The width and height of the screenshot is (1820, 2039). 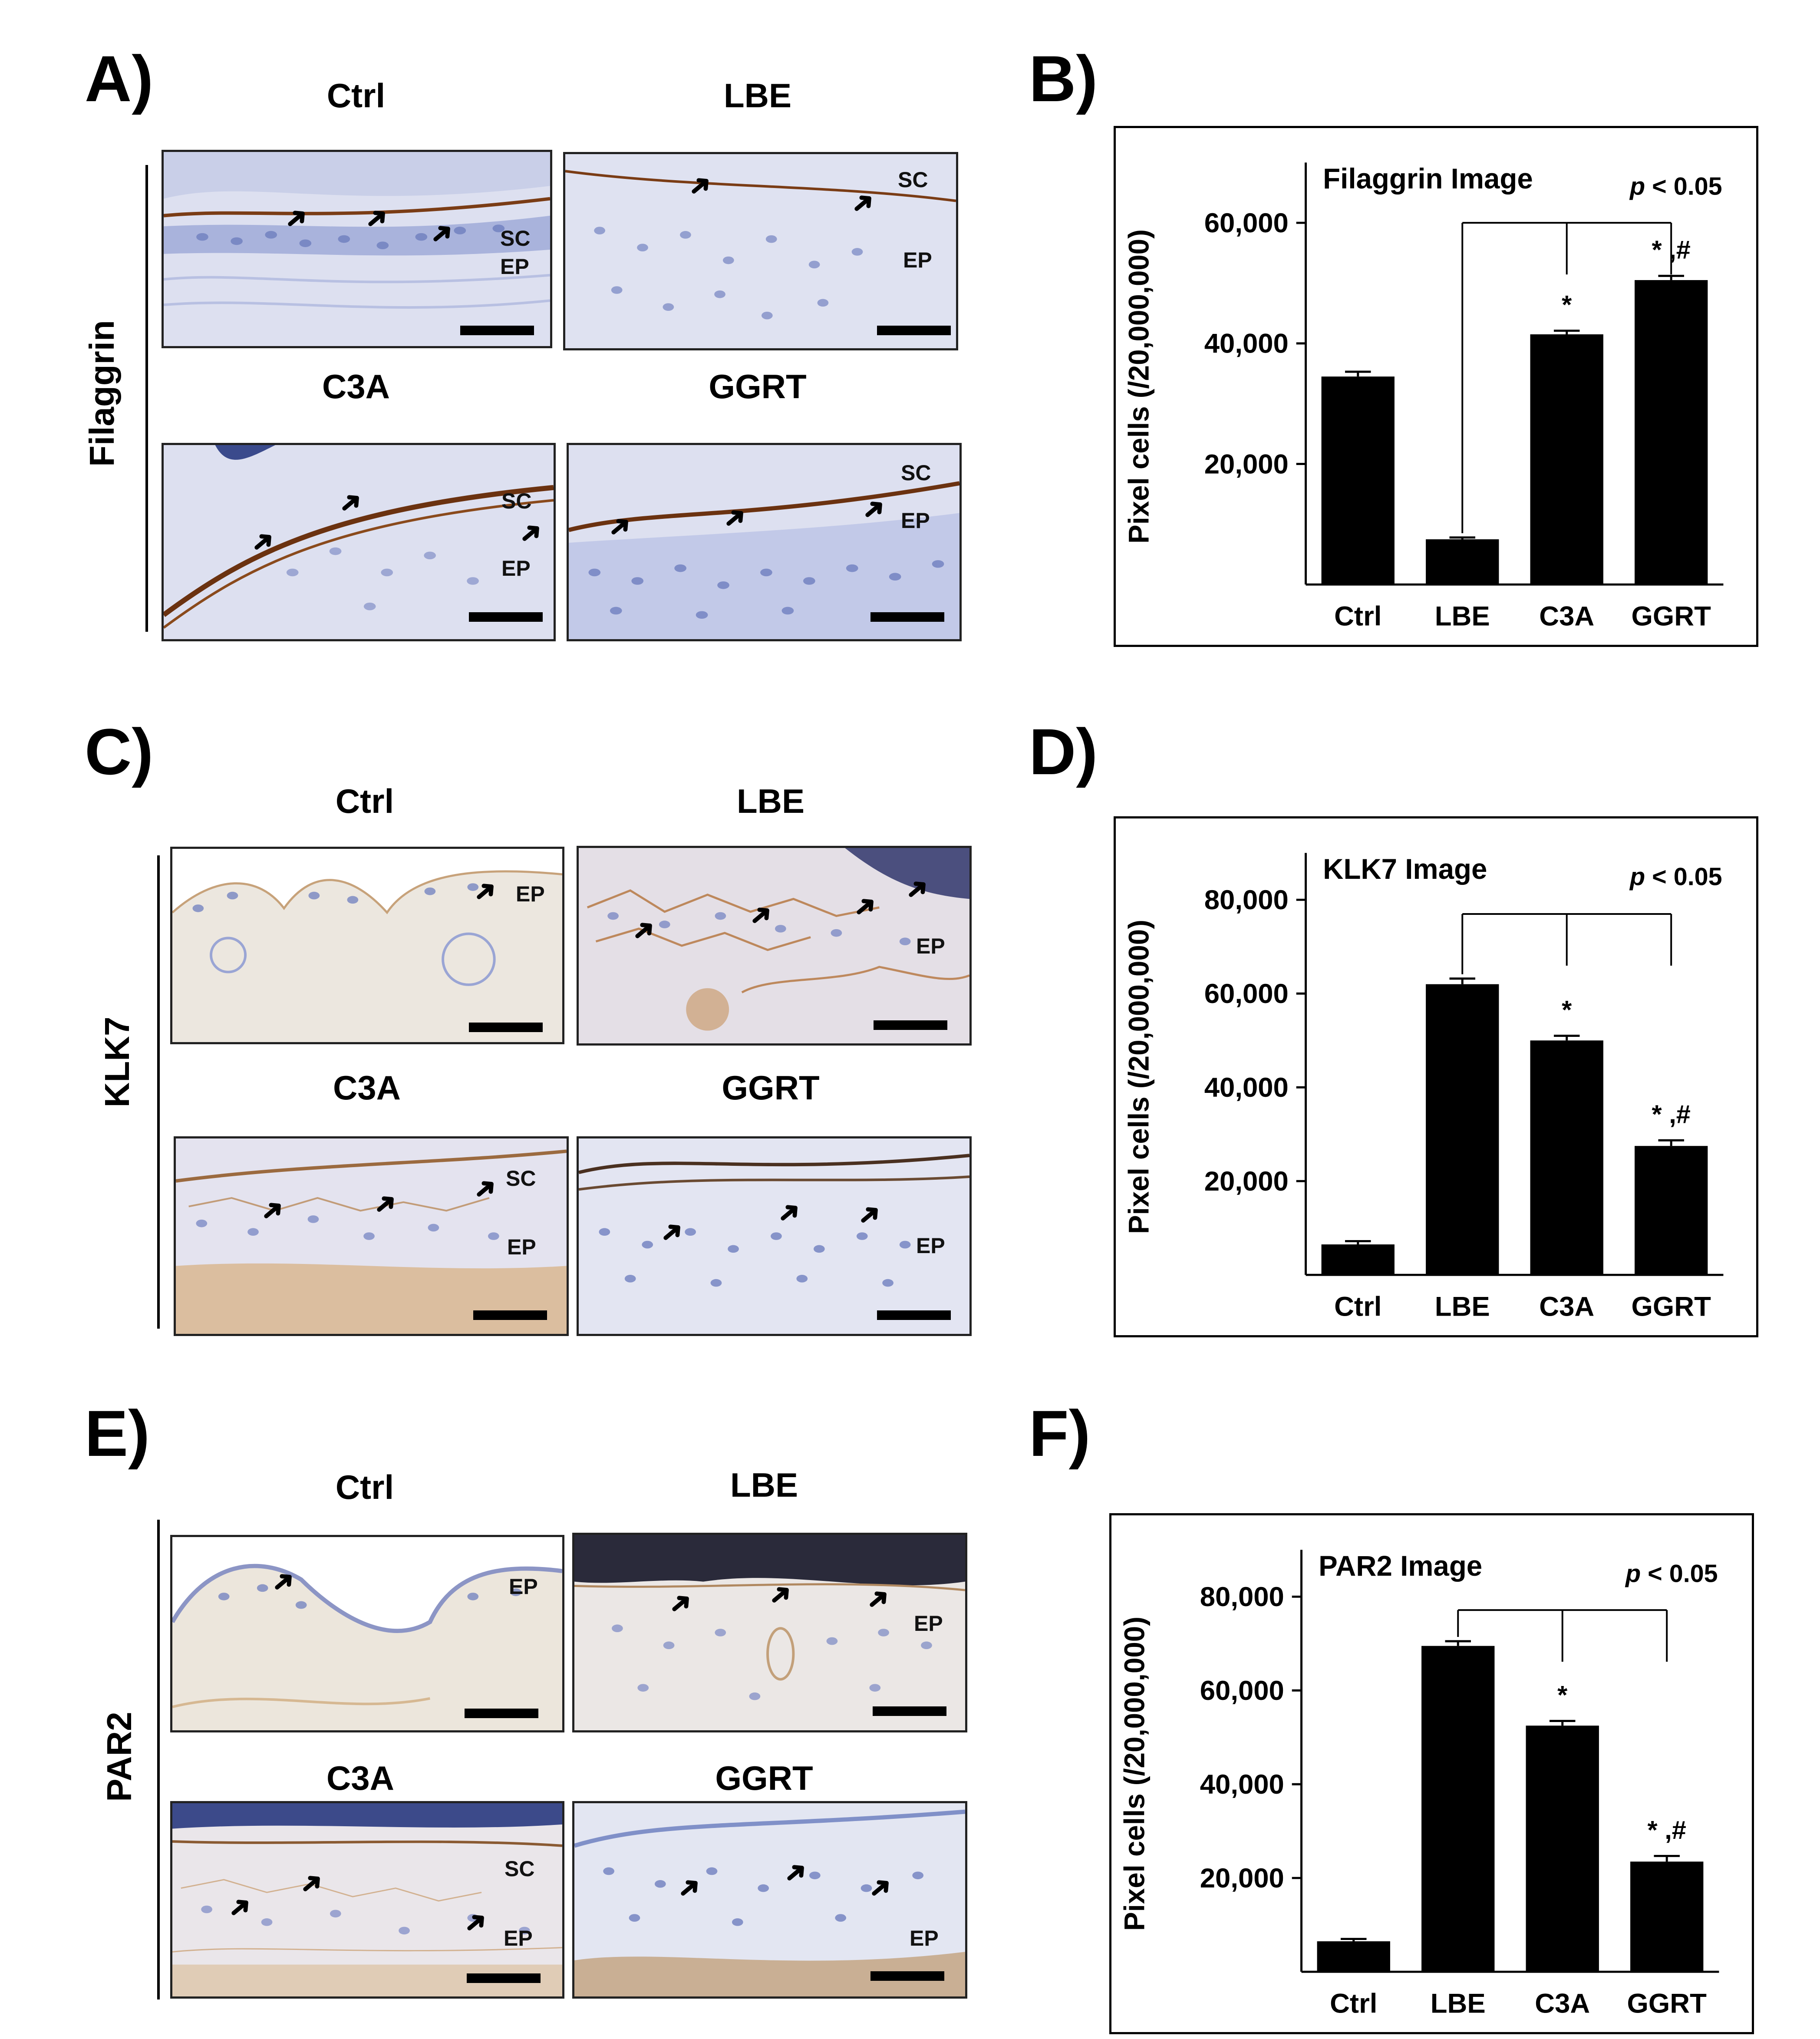 What do you see at coordinates (1667, 2003) in the screenshot?
I see `x-tick-label: GGRT` at bounding box center [1667, 2003].